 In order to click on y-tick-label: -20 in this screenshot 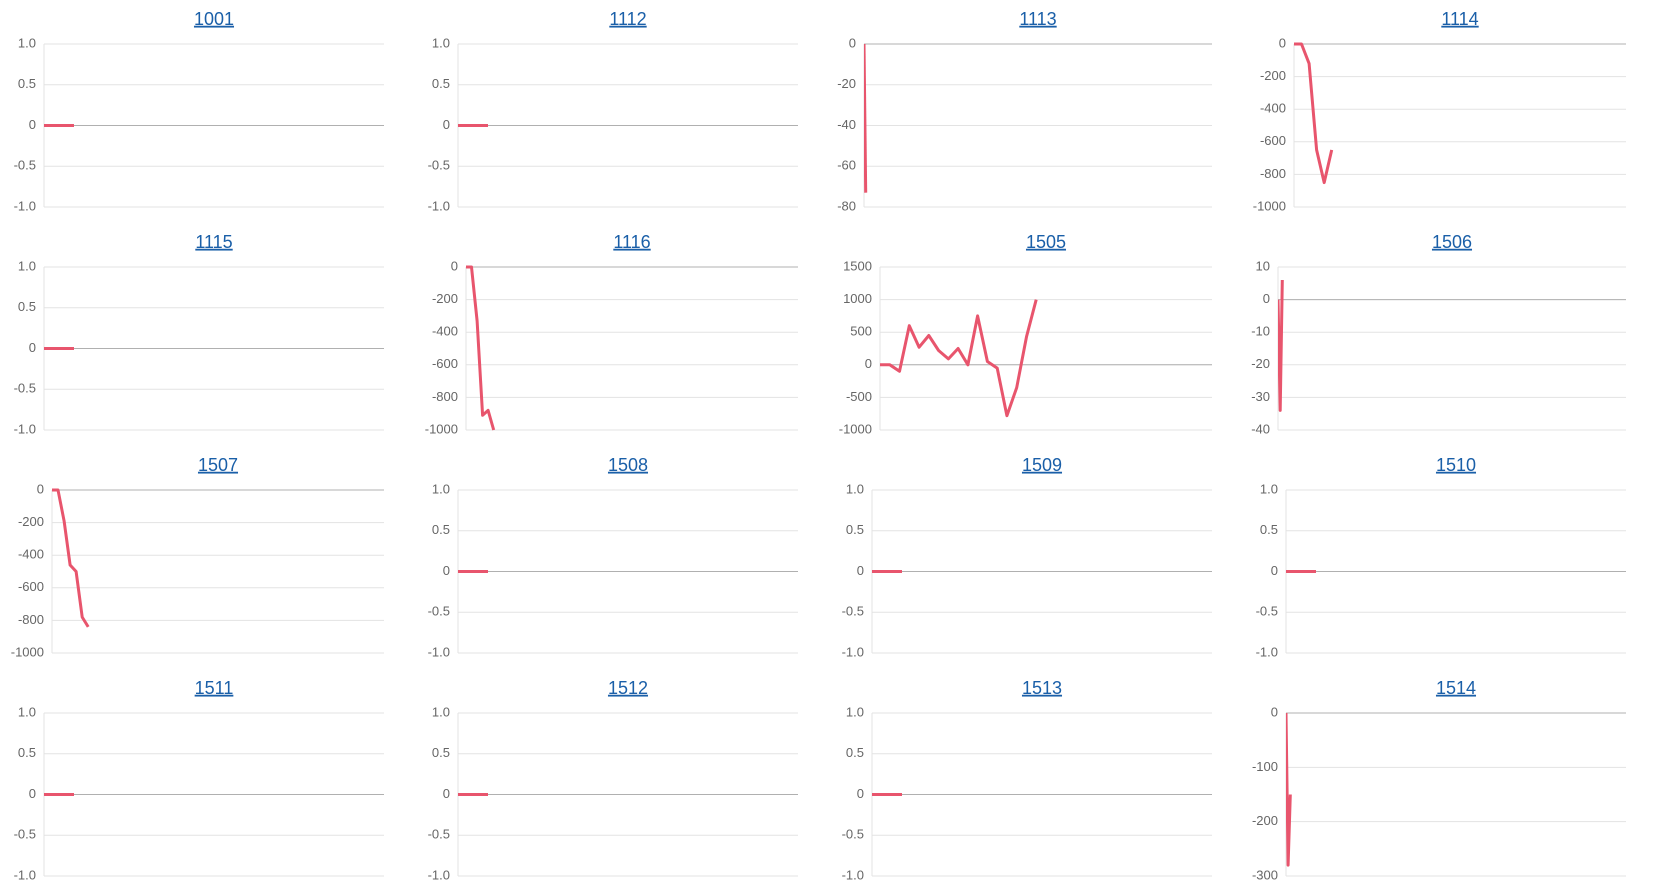, I will do `click(846, 83)`.